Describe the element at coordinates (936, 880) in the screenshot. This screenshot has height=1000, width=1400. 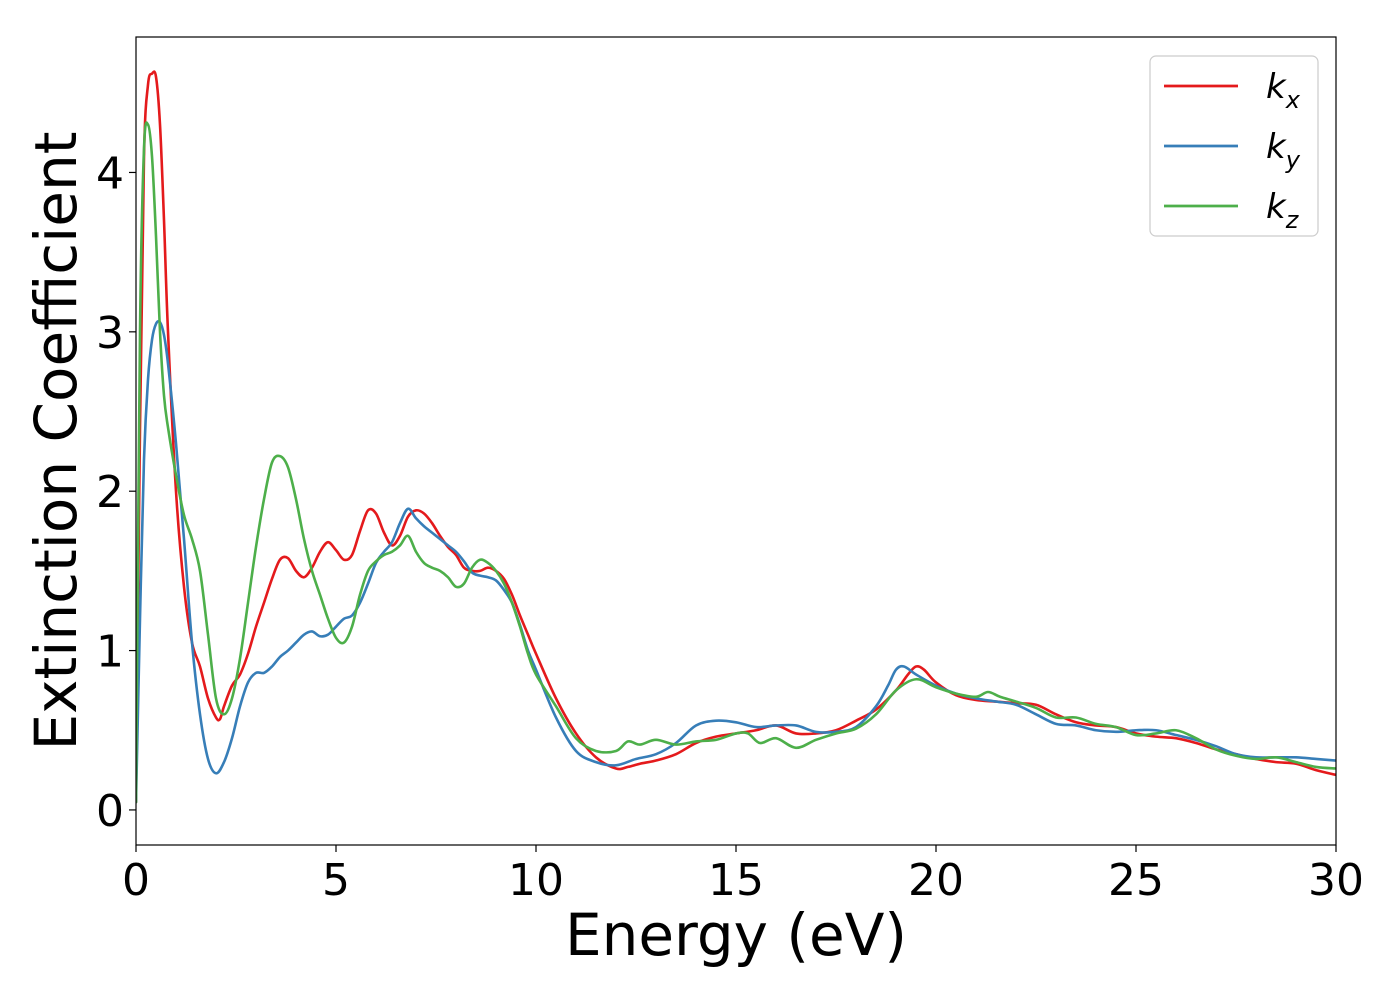
I see `x-tick-label: 20` at that location.